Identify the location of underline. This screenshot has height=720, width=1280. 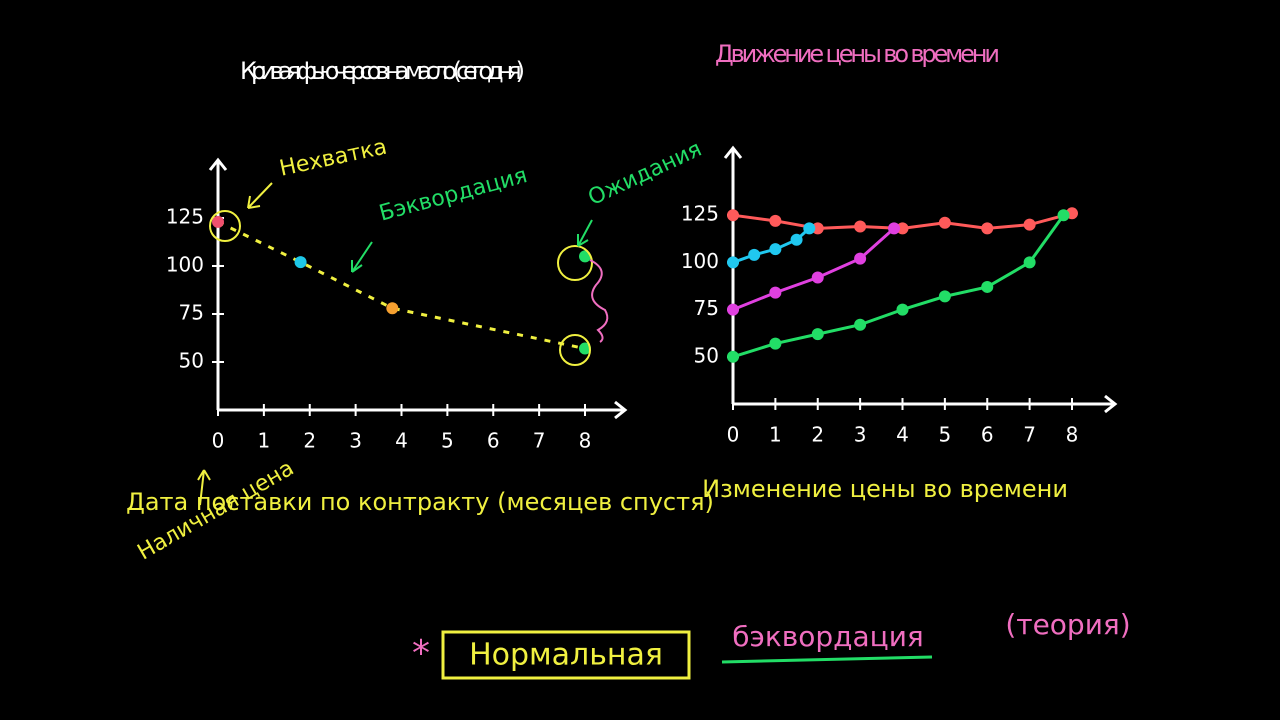
(827, 659).